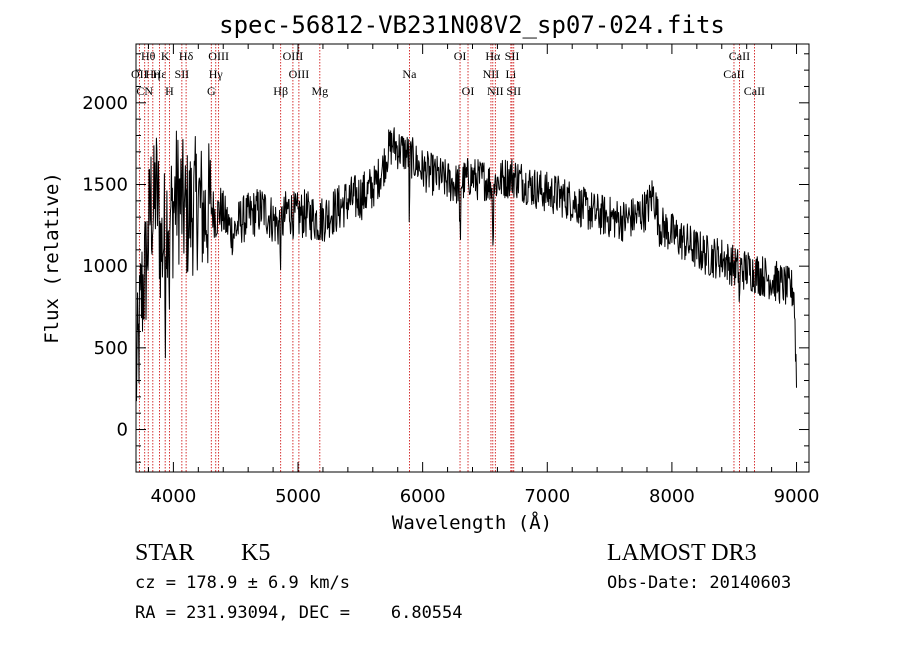 This screenshot has width=900, height=649. What do you see at coordinates (139, 74) in the screenshot?
I see `line-label: OII` at bounding box center [139, 74].